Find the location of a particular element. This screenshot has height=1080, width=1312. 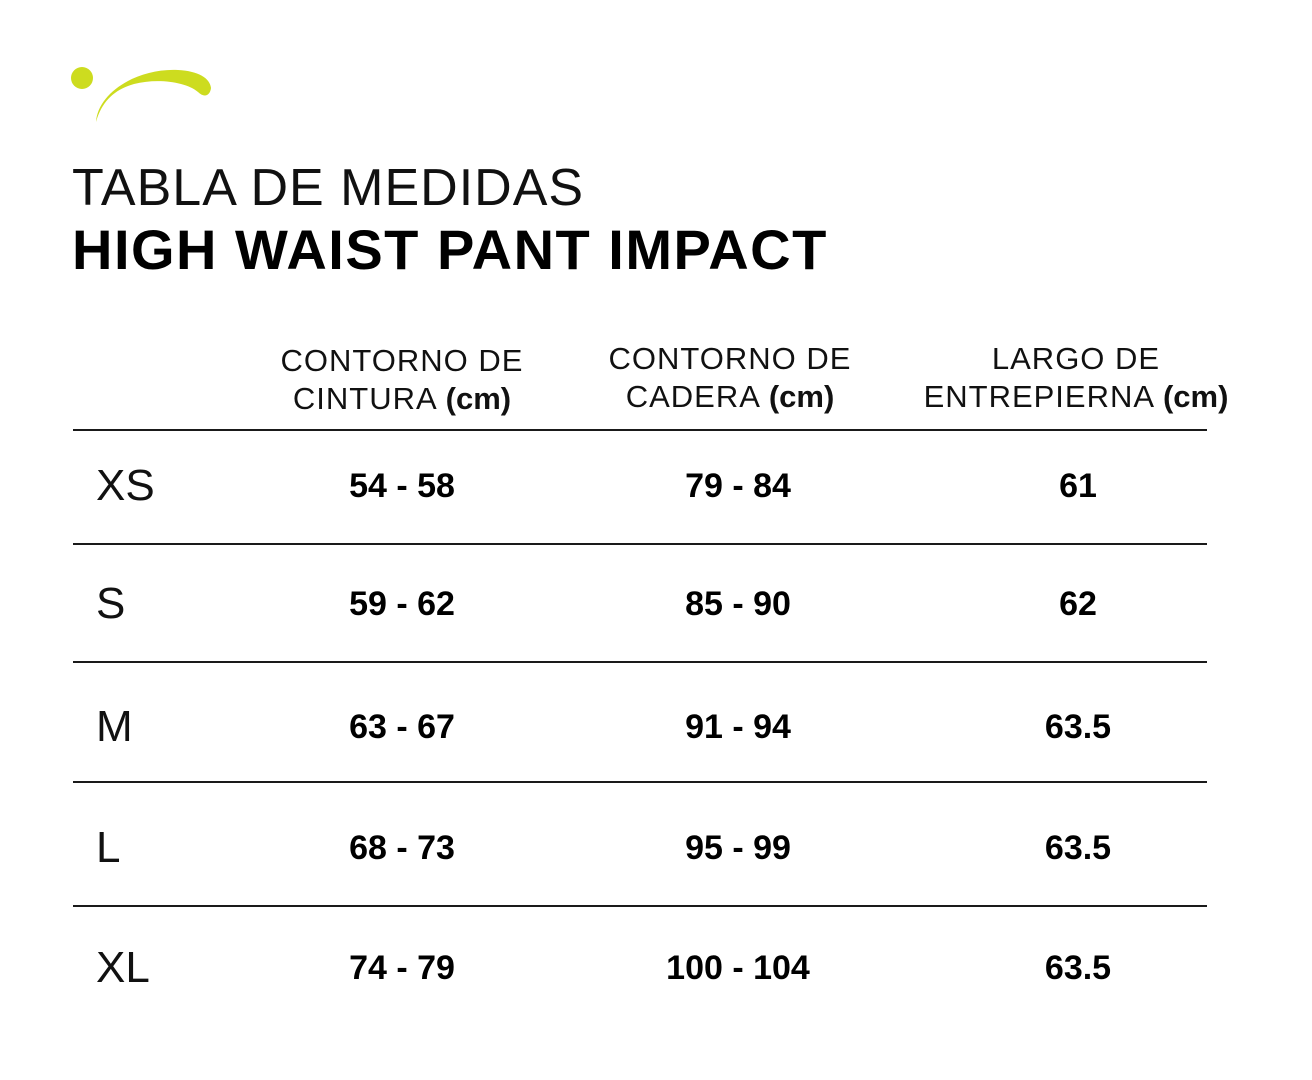

column-header-line2: ENTREPIERNA (cm) is located at coordinates (1076, 397).